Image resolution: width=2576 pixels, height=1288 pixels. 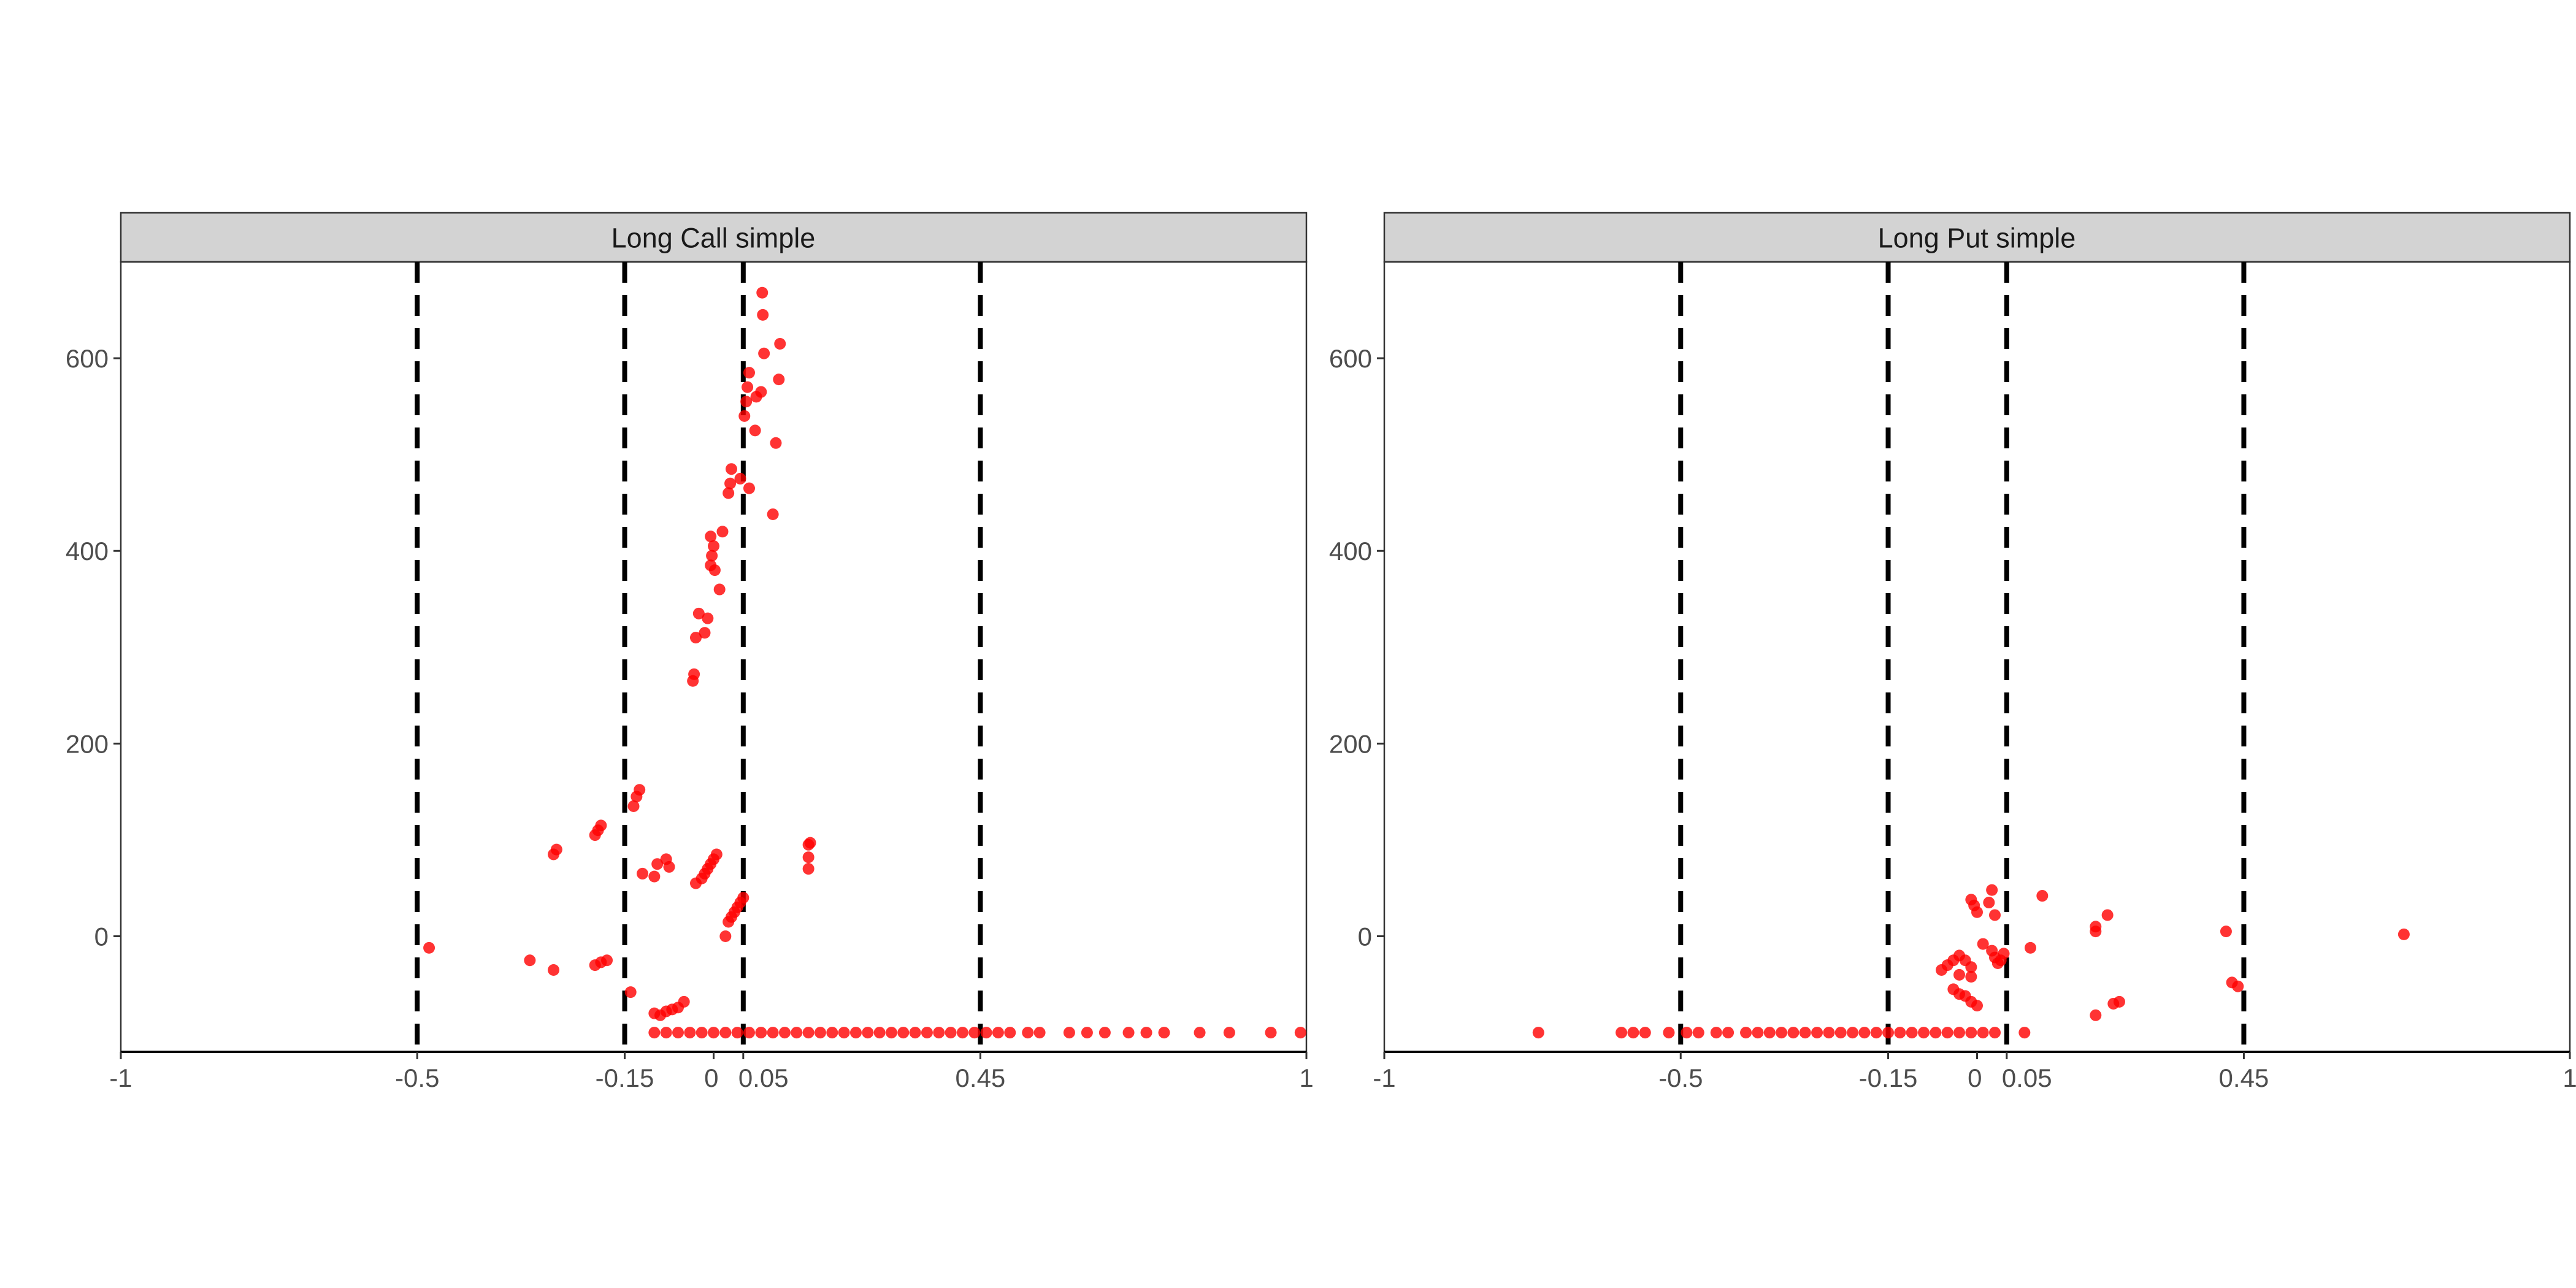 What do you see at coordinates (2027, 1078) in the screenshot?
I see `x-tick-label: 0.05` at bounding box center [2027, 1078].